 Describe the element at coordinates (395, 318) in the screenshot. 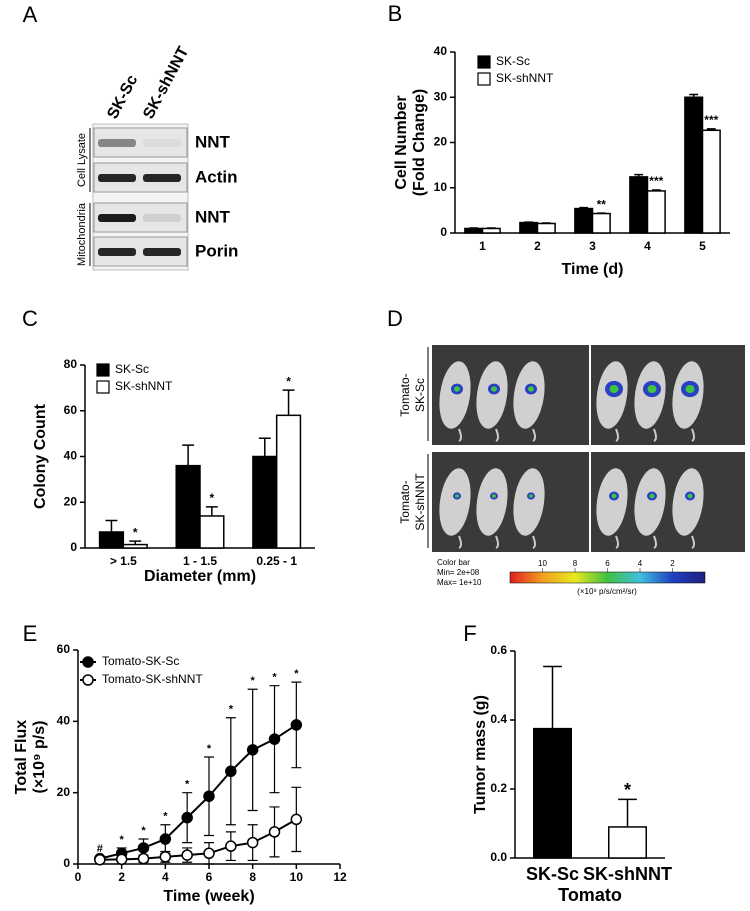

I see `panel-letter: D` at that location.